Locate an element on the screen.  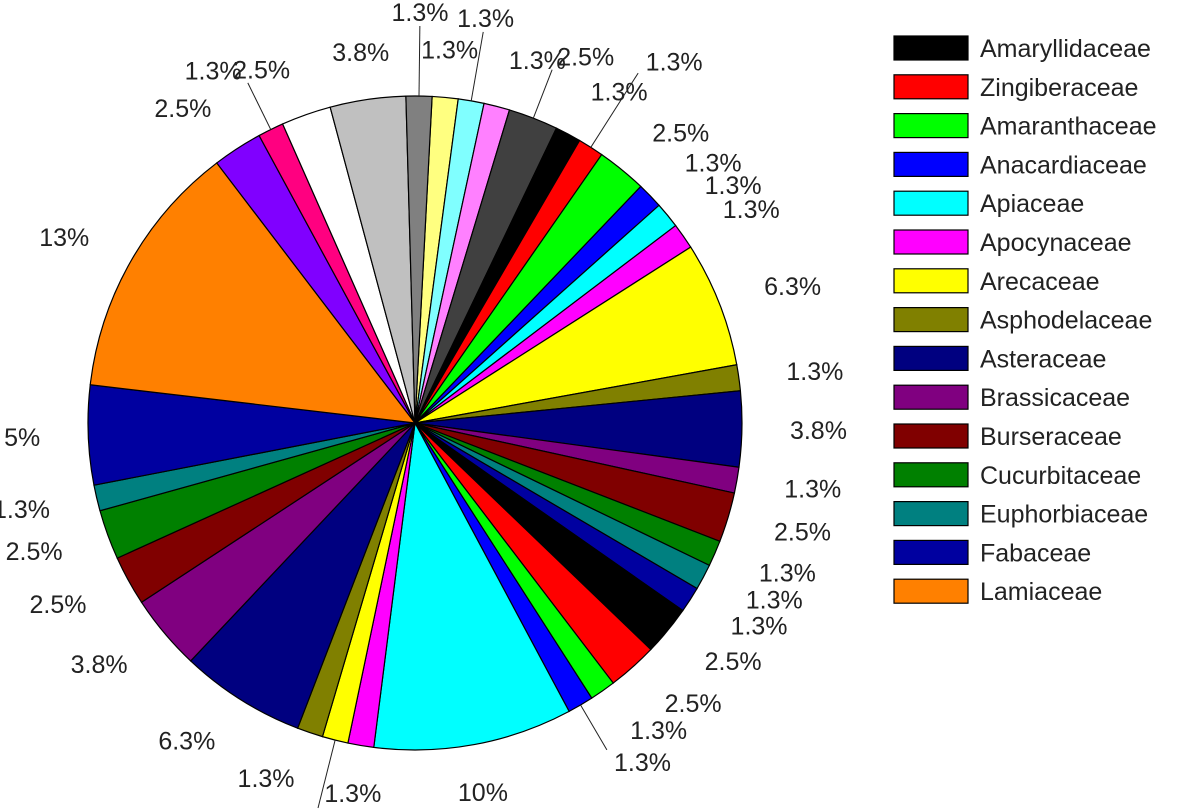
legend-label: Fabaceae is located at coordinates (1035, 553).